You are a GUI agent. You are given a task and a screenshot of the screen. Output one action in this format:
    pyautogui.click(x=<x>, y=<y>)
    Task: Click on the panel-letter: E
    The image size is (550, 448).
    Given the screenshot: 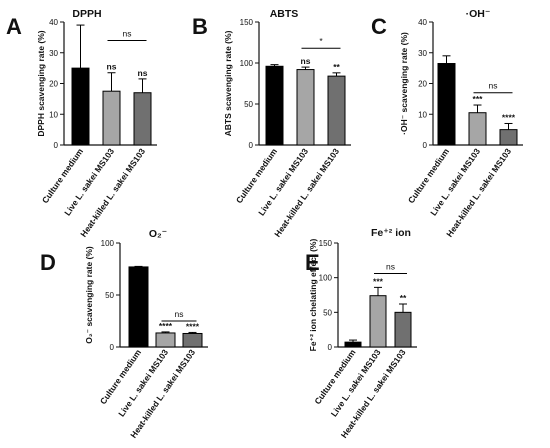 What is the action you would take?
    pyautogui.click(x=312, y=262)
    